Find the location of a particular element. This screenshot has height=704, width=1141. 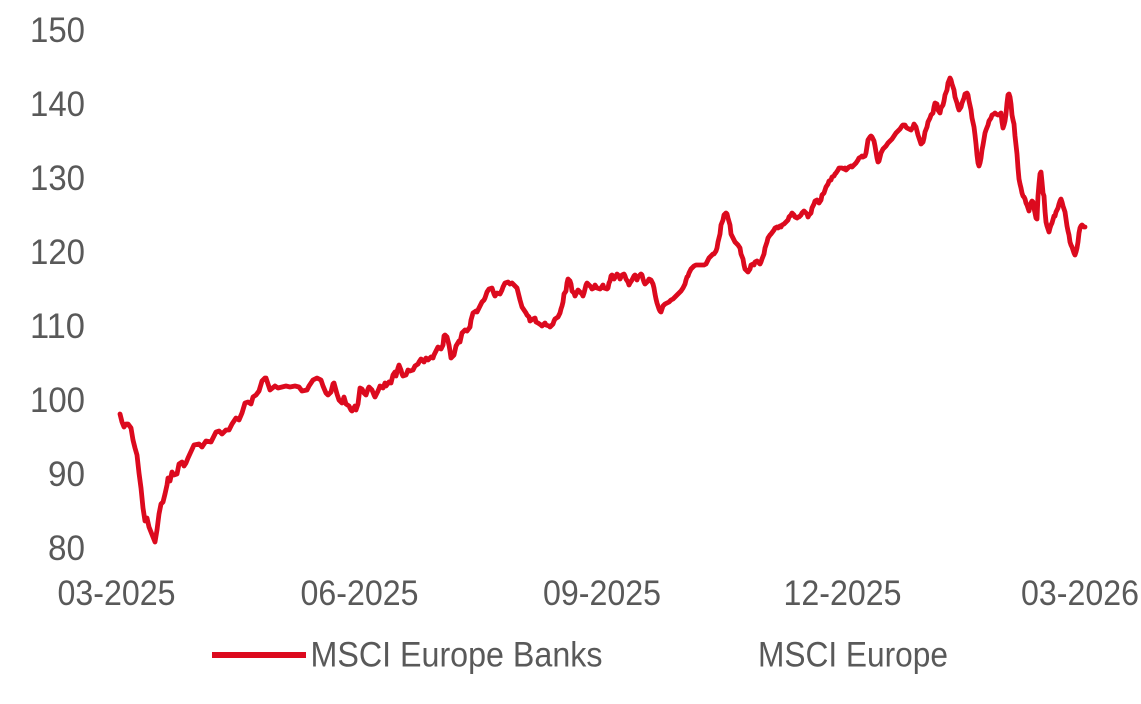

svg-text: 03-2026 is located at coordinates (1080, 593).